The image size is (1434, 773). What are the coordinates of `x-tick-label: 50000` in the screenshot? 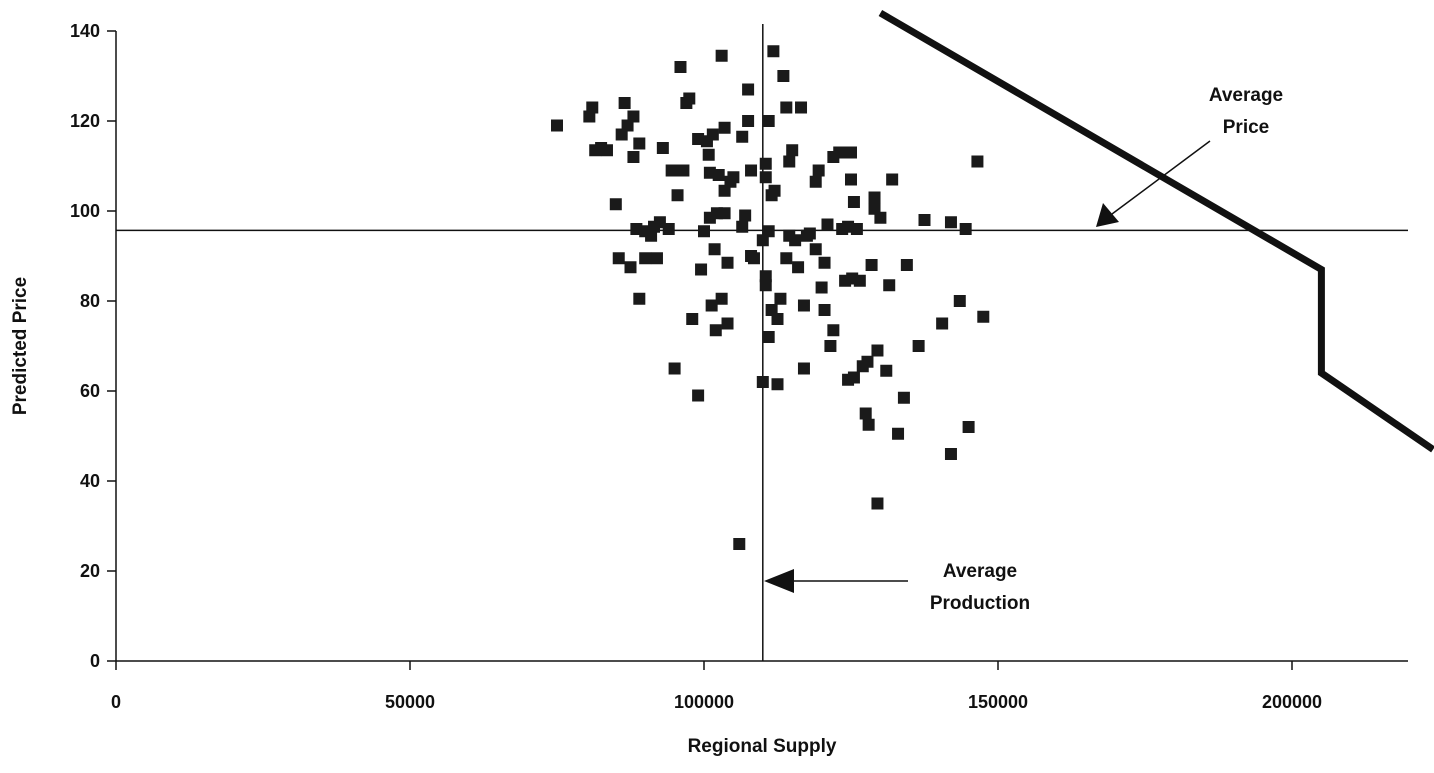 It's located at (410, 702).